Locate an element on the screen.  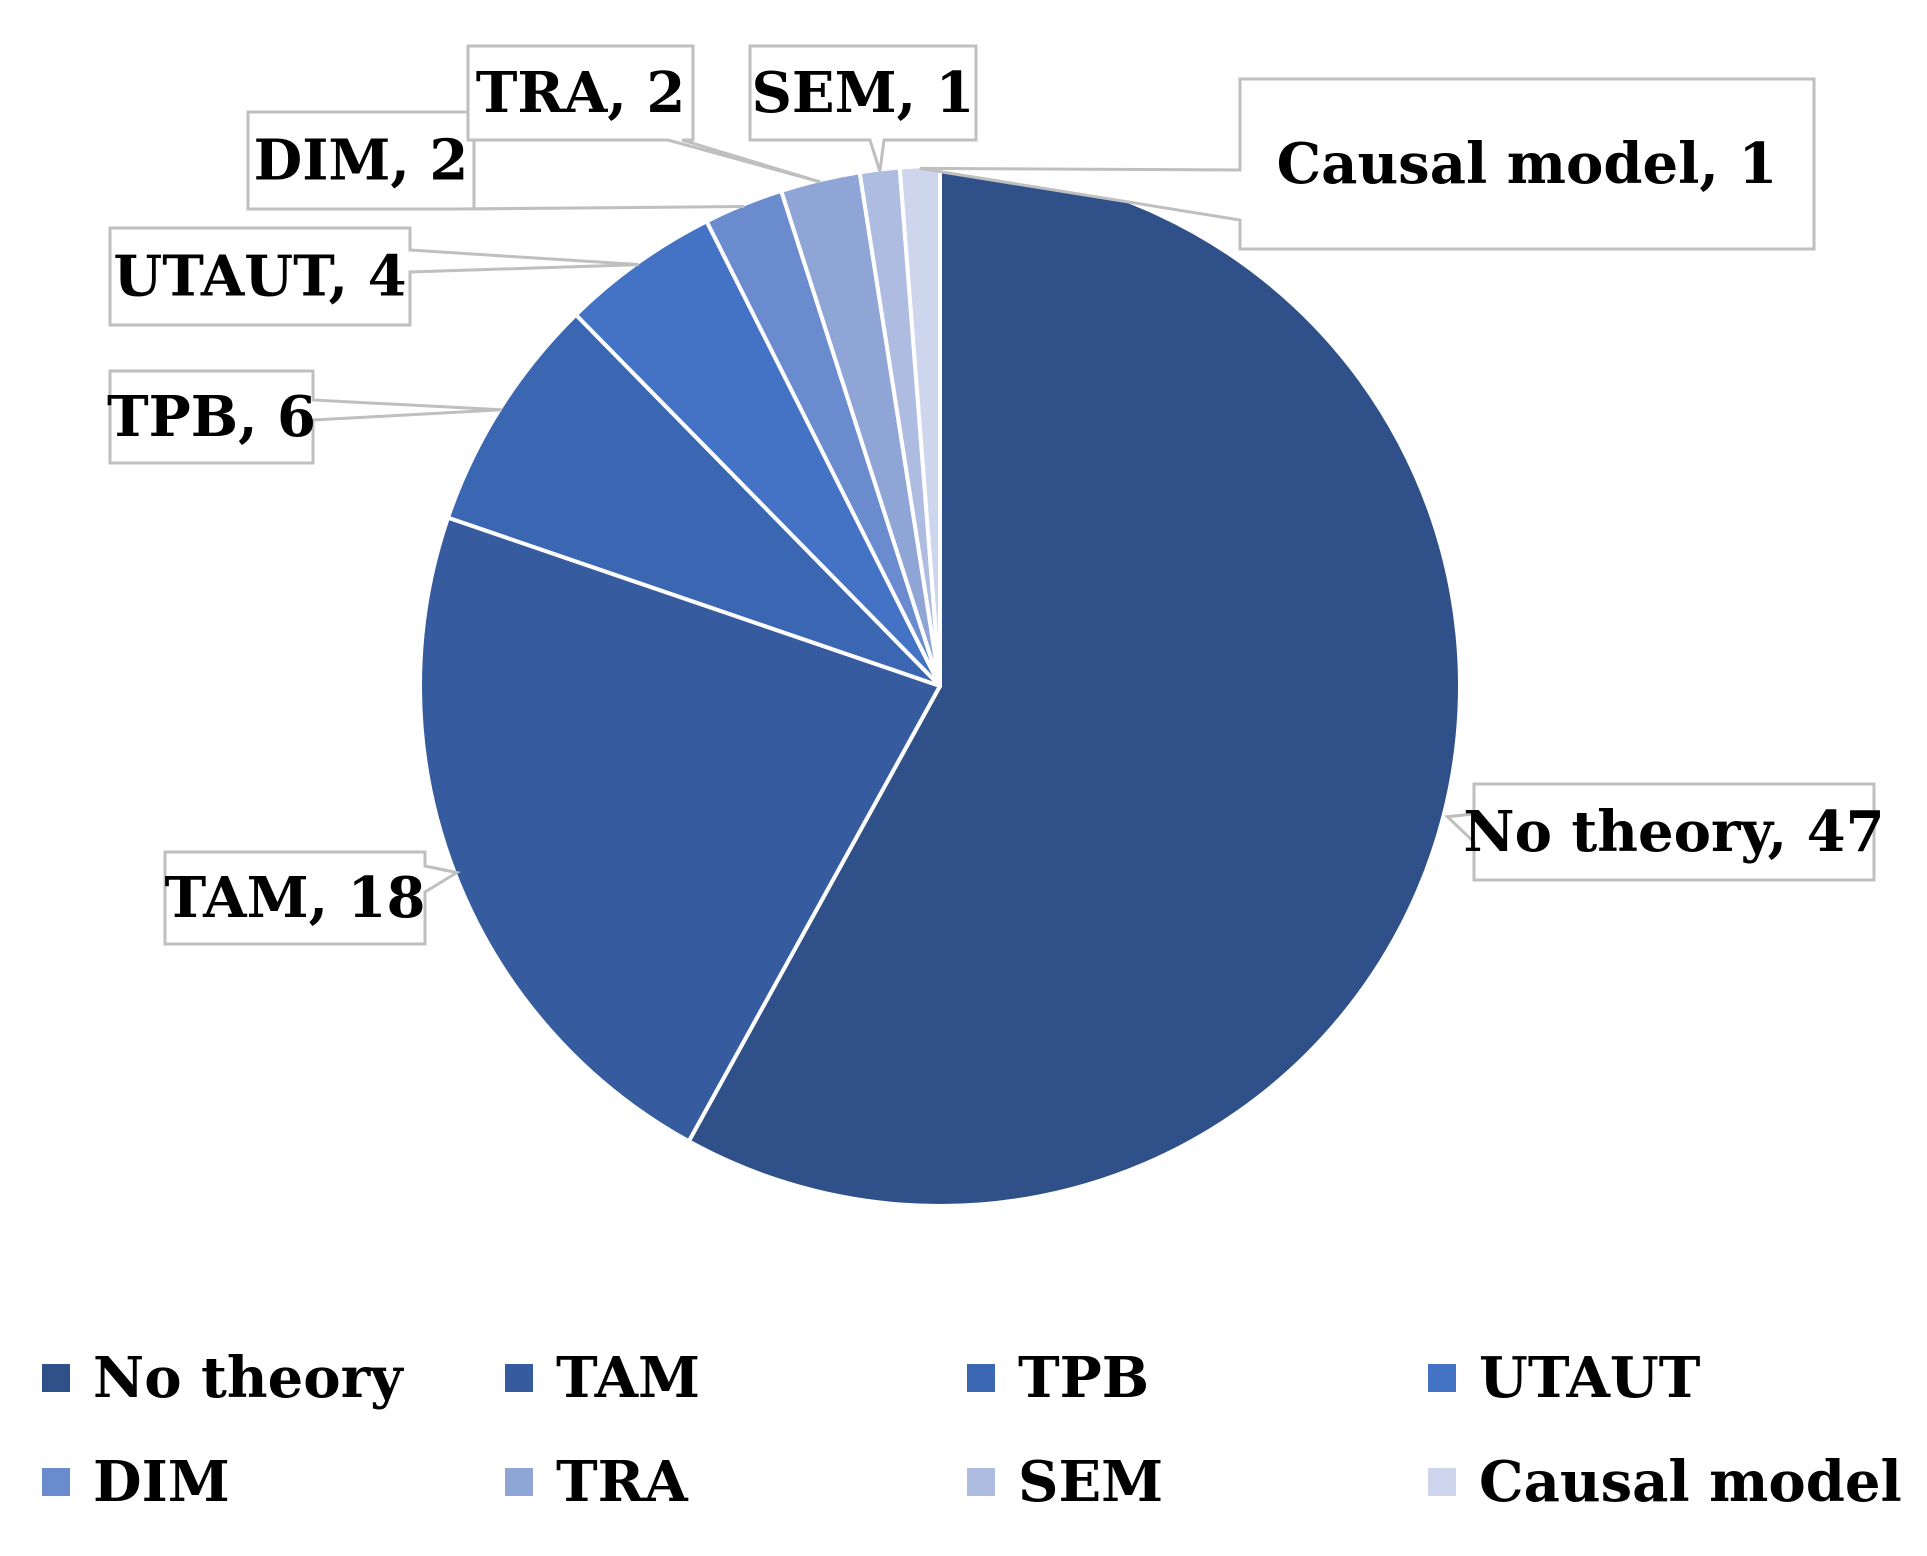
legend-item-utaut: UTAUT is located at coordinates (1564, 1378).